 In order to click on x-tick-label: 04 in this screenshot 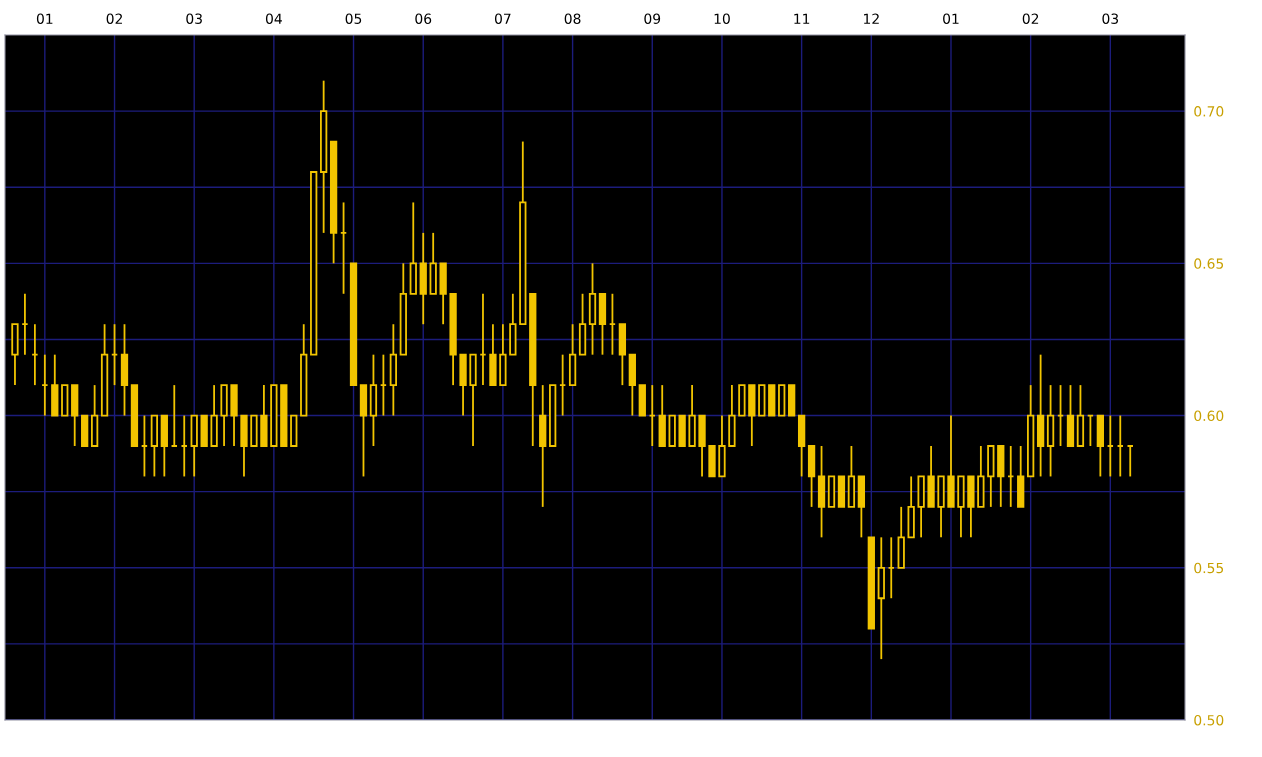, I will do `click(273, 18)`.